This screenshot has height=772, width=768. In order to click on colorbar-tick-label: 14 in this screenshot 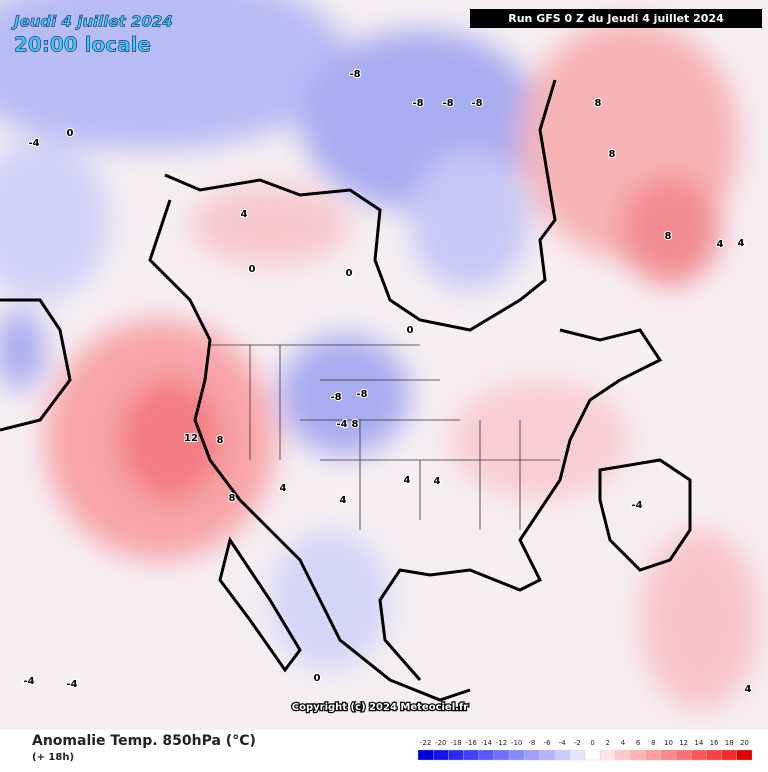, I will do `click(698, 743)`.